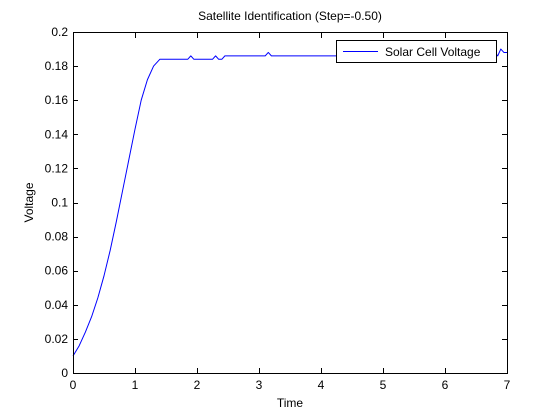 The image size is (560, 420). I want to click on x-tick-label: 6, so click(445, 385).